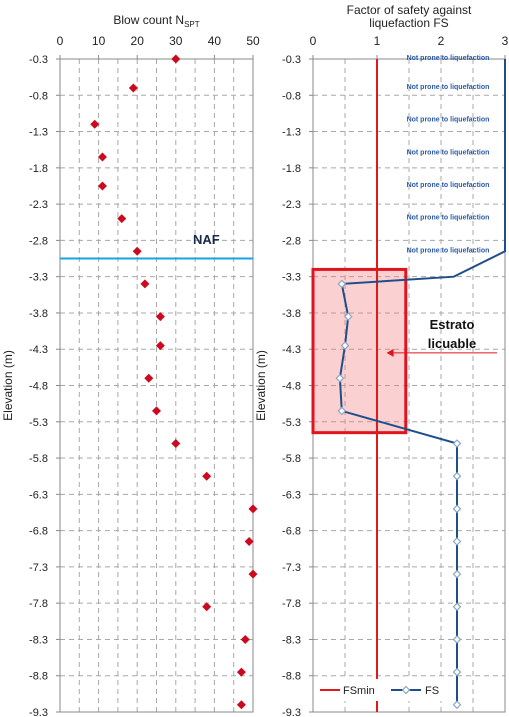 The height and width of the screenshot is (717, 509). What do you see at coordinates (38, 205) in the screenshot?
I see `y-tick-label: -2.3` at bounding box center [38, 205].